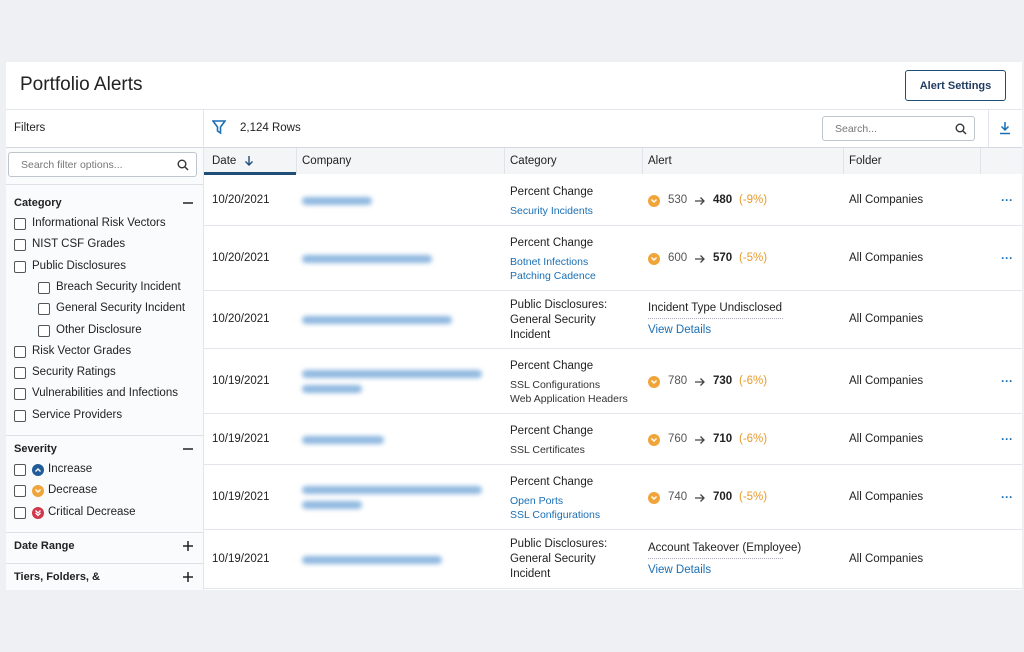 The width and height of the screenshot is (1024, 652). Describe the element at coordinates (660, 161) in the screenshot. I see `column-header: Alert` at that location.